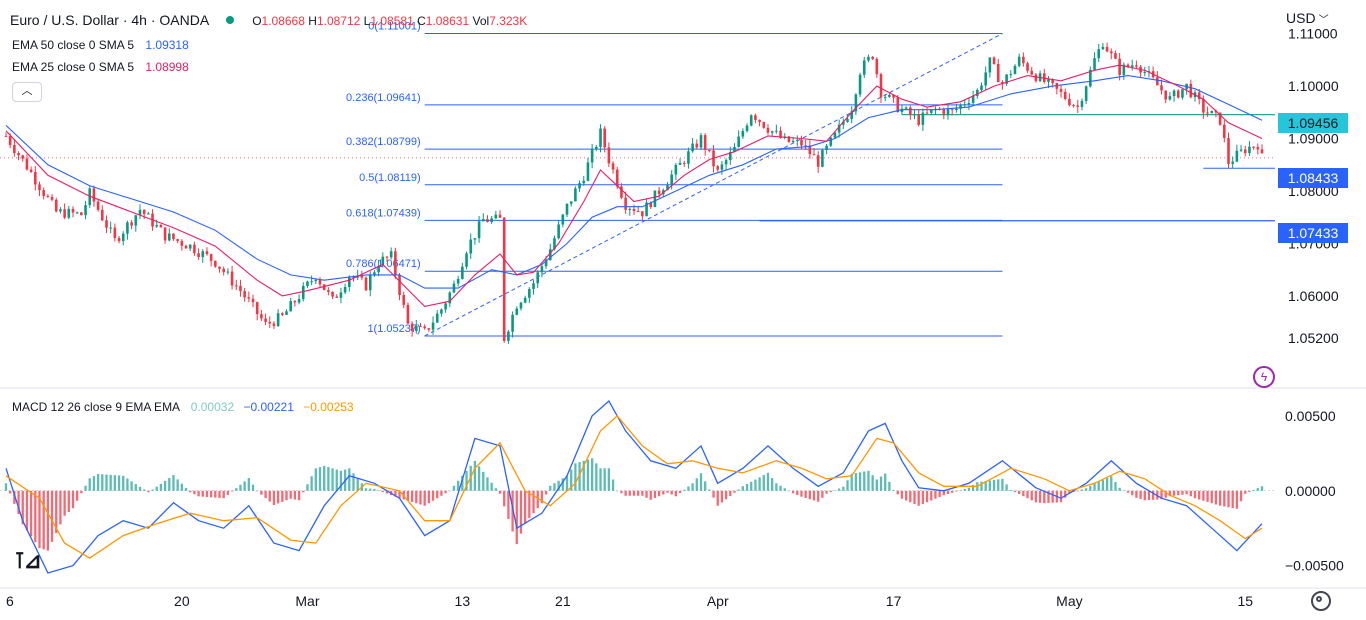 This screenshot has height=620, width=1366. I want to click on collapse-legend-button: ︿, so click(27, 92).